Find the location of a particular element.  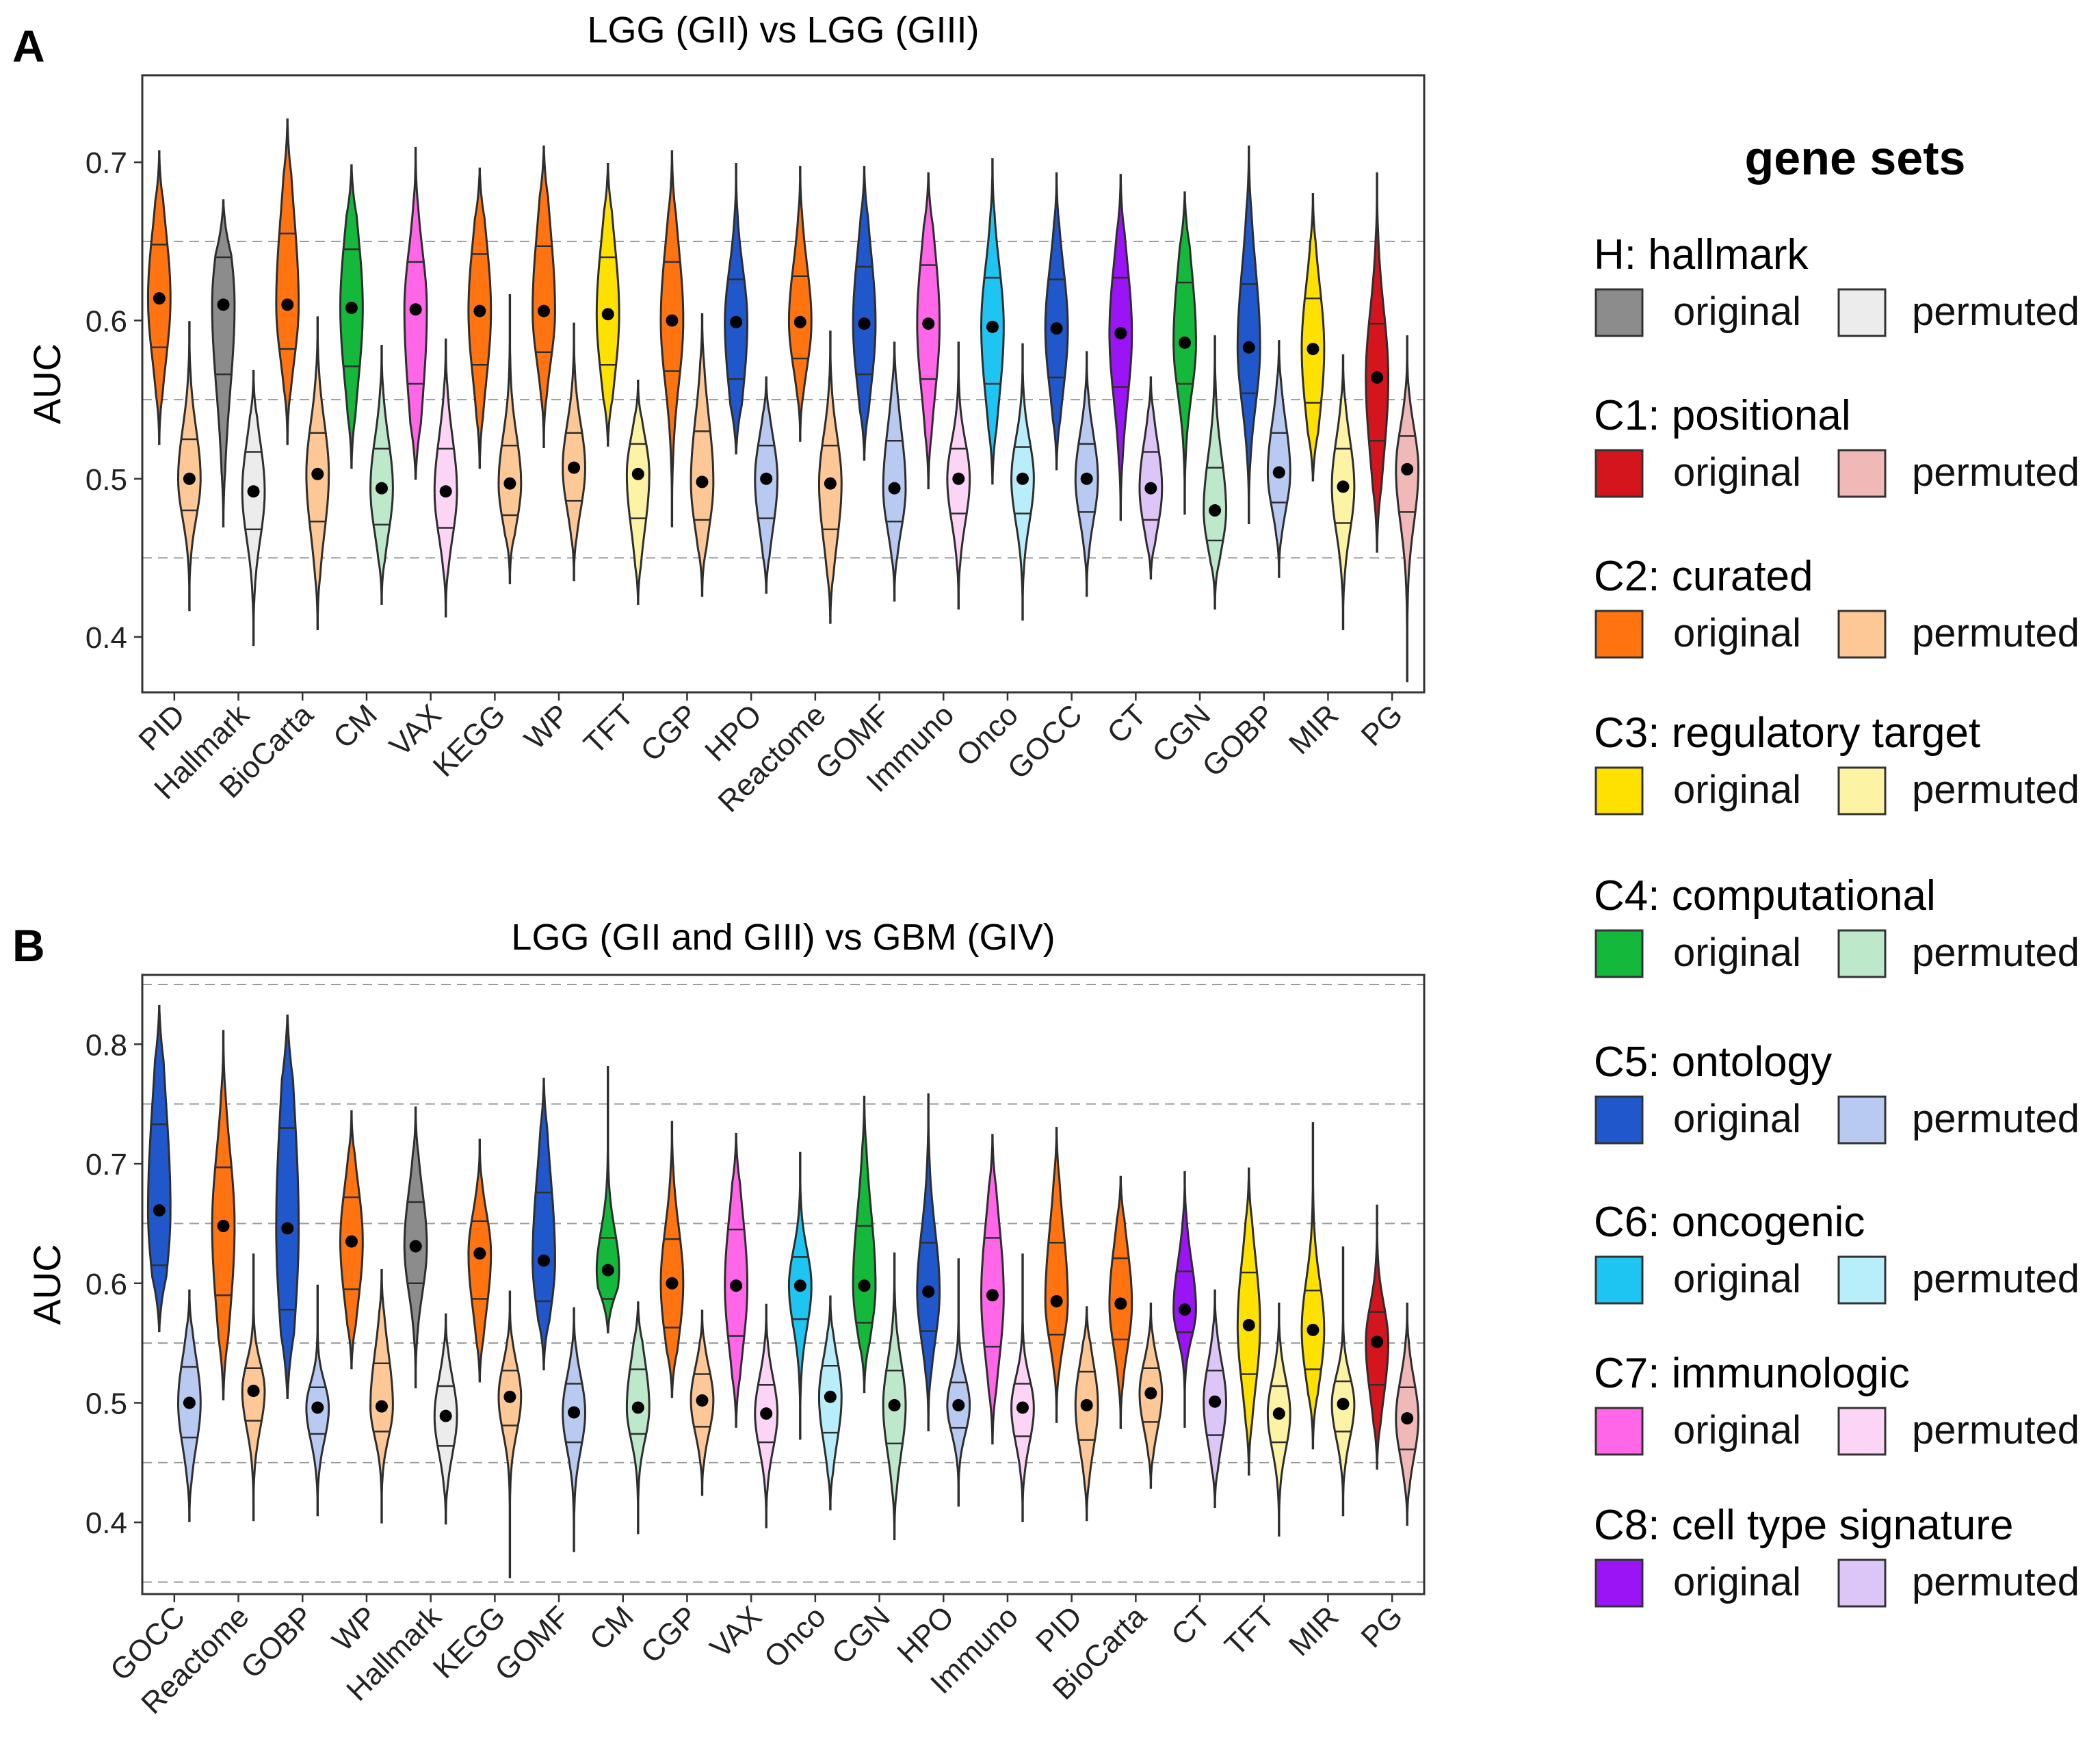

x-tick-label: GOCC is located at coordinates (1045, 742).